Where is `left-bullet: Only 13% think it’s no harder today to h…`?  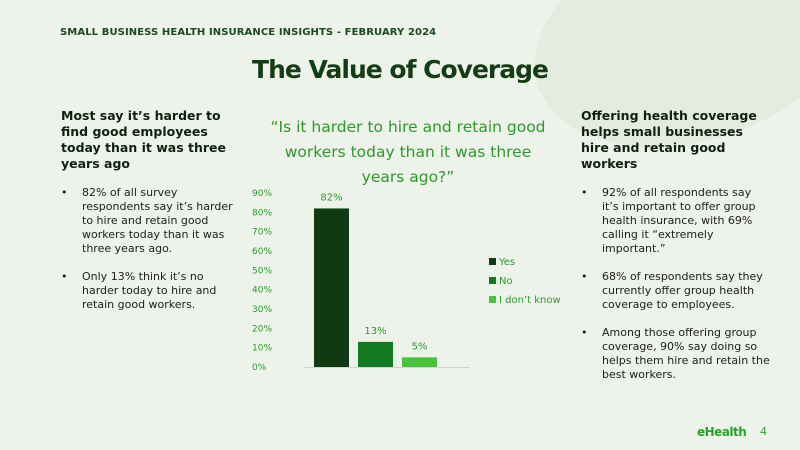
left-bullet: Only 13% think it’s no harder today to h… is located at coordinates (150, 291).